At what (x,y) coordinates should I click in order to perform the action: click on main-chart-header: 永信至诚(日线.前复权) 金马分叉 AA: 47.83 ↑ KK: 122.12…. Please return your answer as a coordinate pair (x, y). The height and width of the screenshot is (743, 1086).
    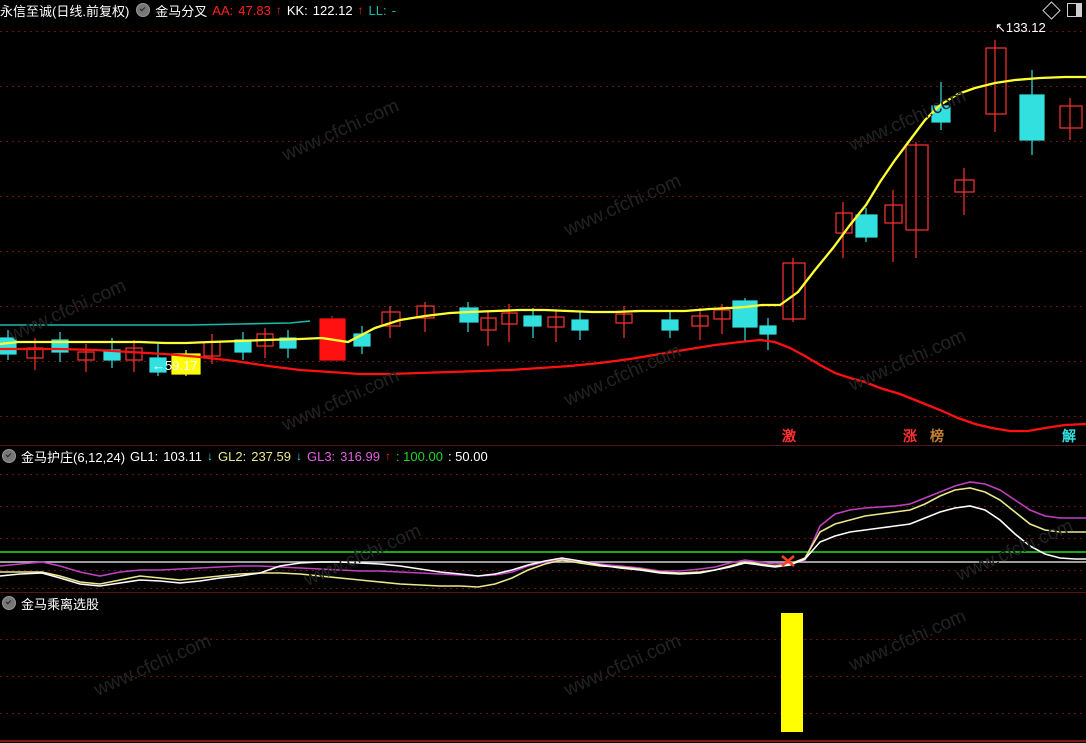
    Looking at the image, I should click on (543, 10).